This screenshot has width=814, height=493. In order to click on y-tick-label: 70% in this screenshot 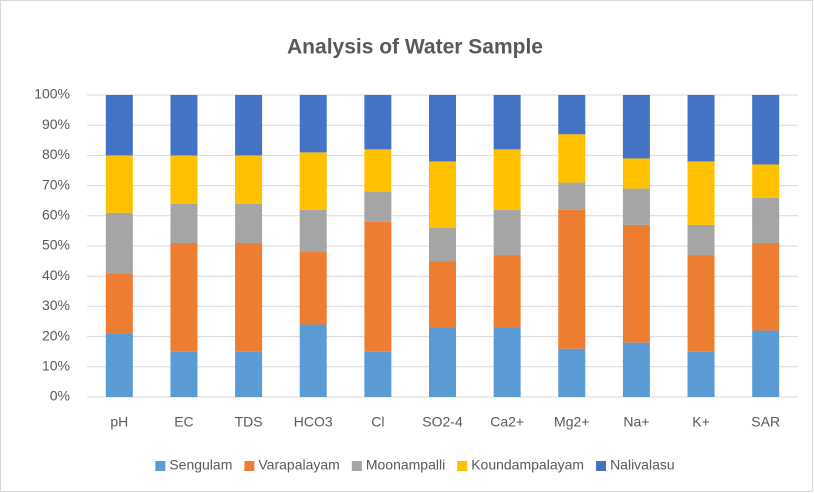, I will do `click(56, 184)`.